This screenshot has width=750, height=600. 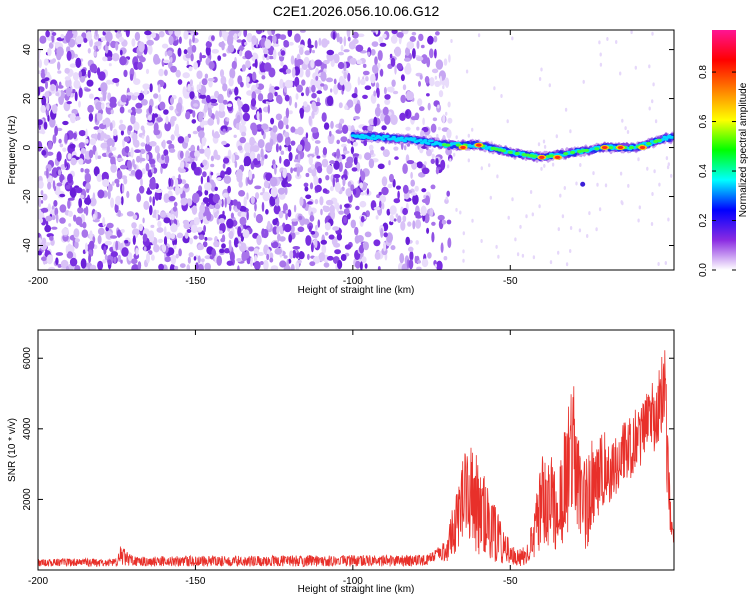 What do you see at coordinates (463, 147) in the screenshot?
I see `spectrogram-peak` at bounding box center [463, 147].